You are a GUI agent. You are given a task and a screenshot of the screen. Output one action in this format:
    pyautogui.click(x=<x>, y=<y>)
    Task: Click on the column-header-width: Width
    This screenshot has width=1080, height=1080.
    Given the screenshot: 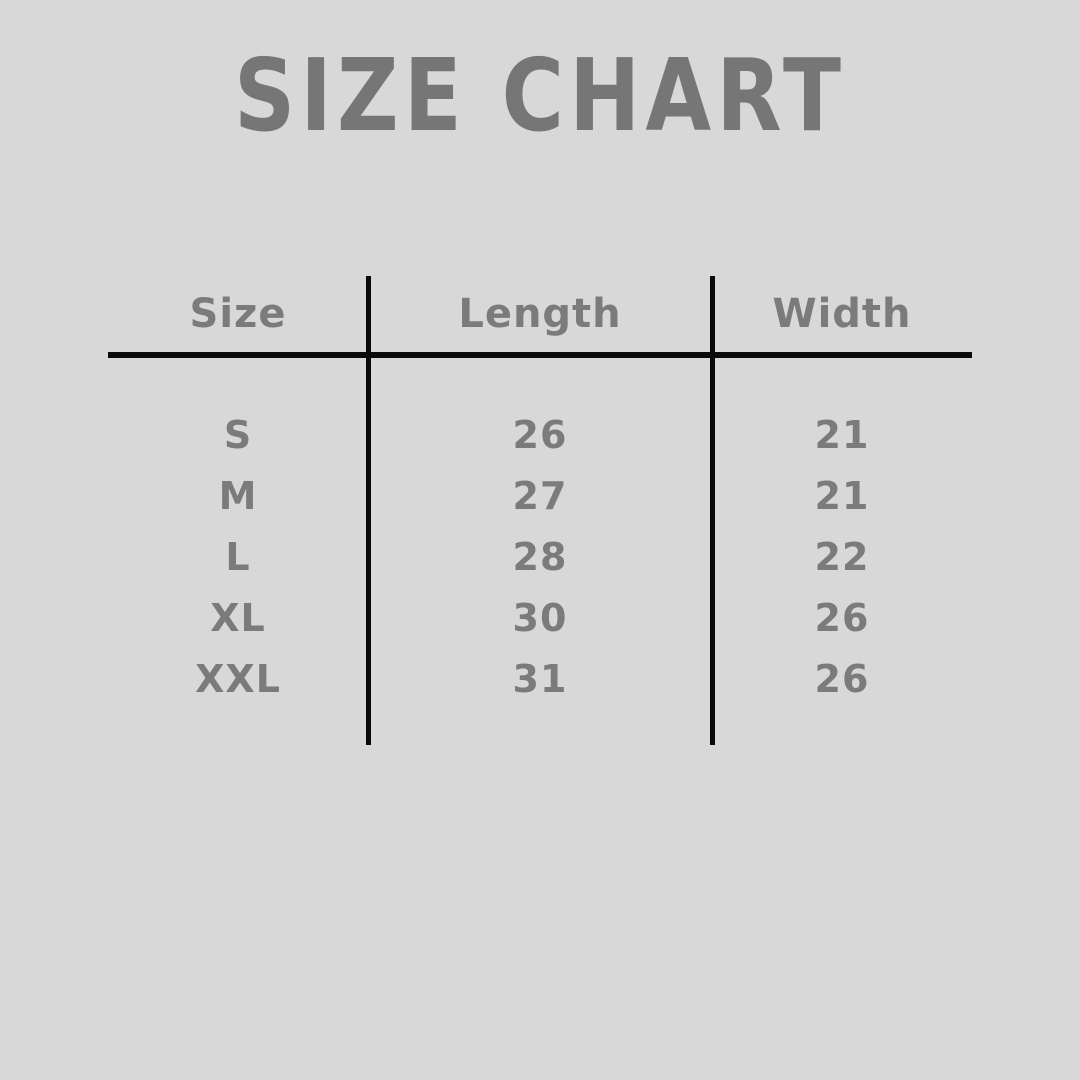 What is the action you would take?
    pyautogui.click(x=842, y=313)
    